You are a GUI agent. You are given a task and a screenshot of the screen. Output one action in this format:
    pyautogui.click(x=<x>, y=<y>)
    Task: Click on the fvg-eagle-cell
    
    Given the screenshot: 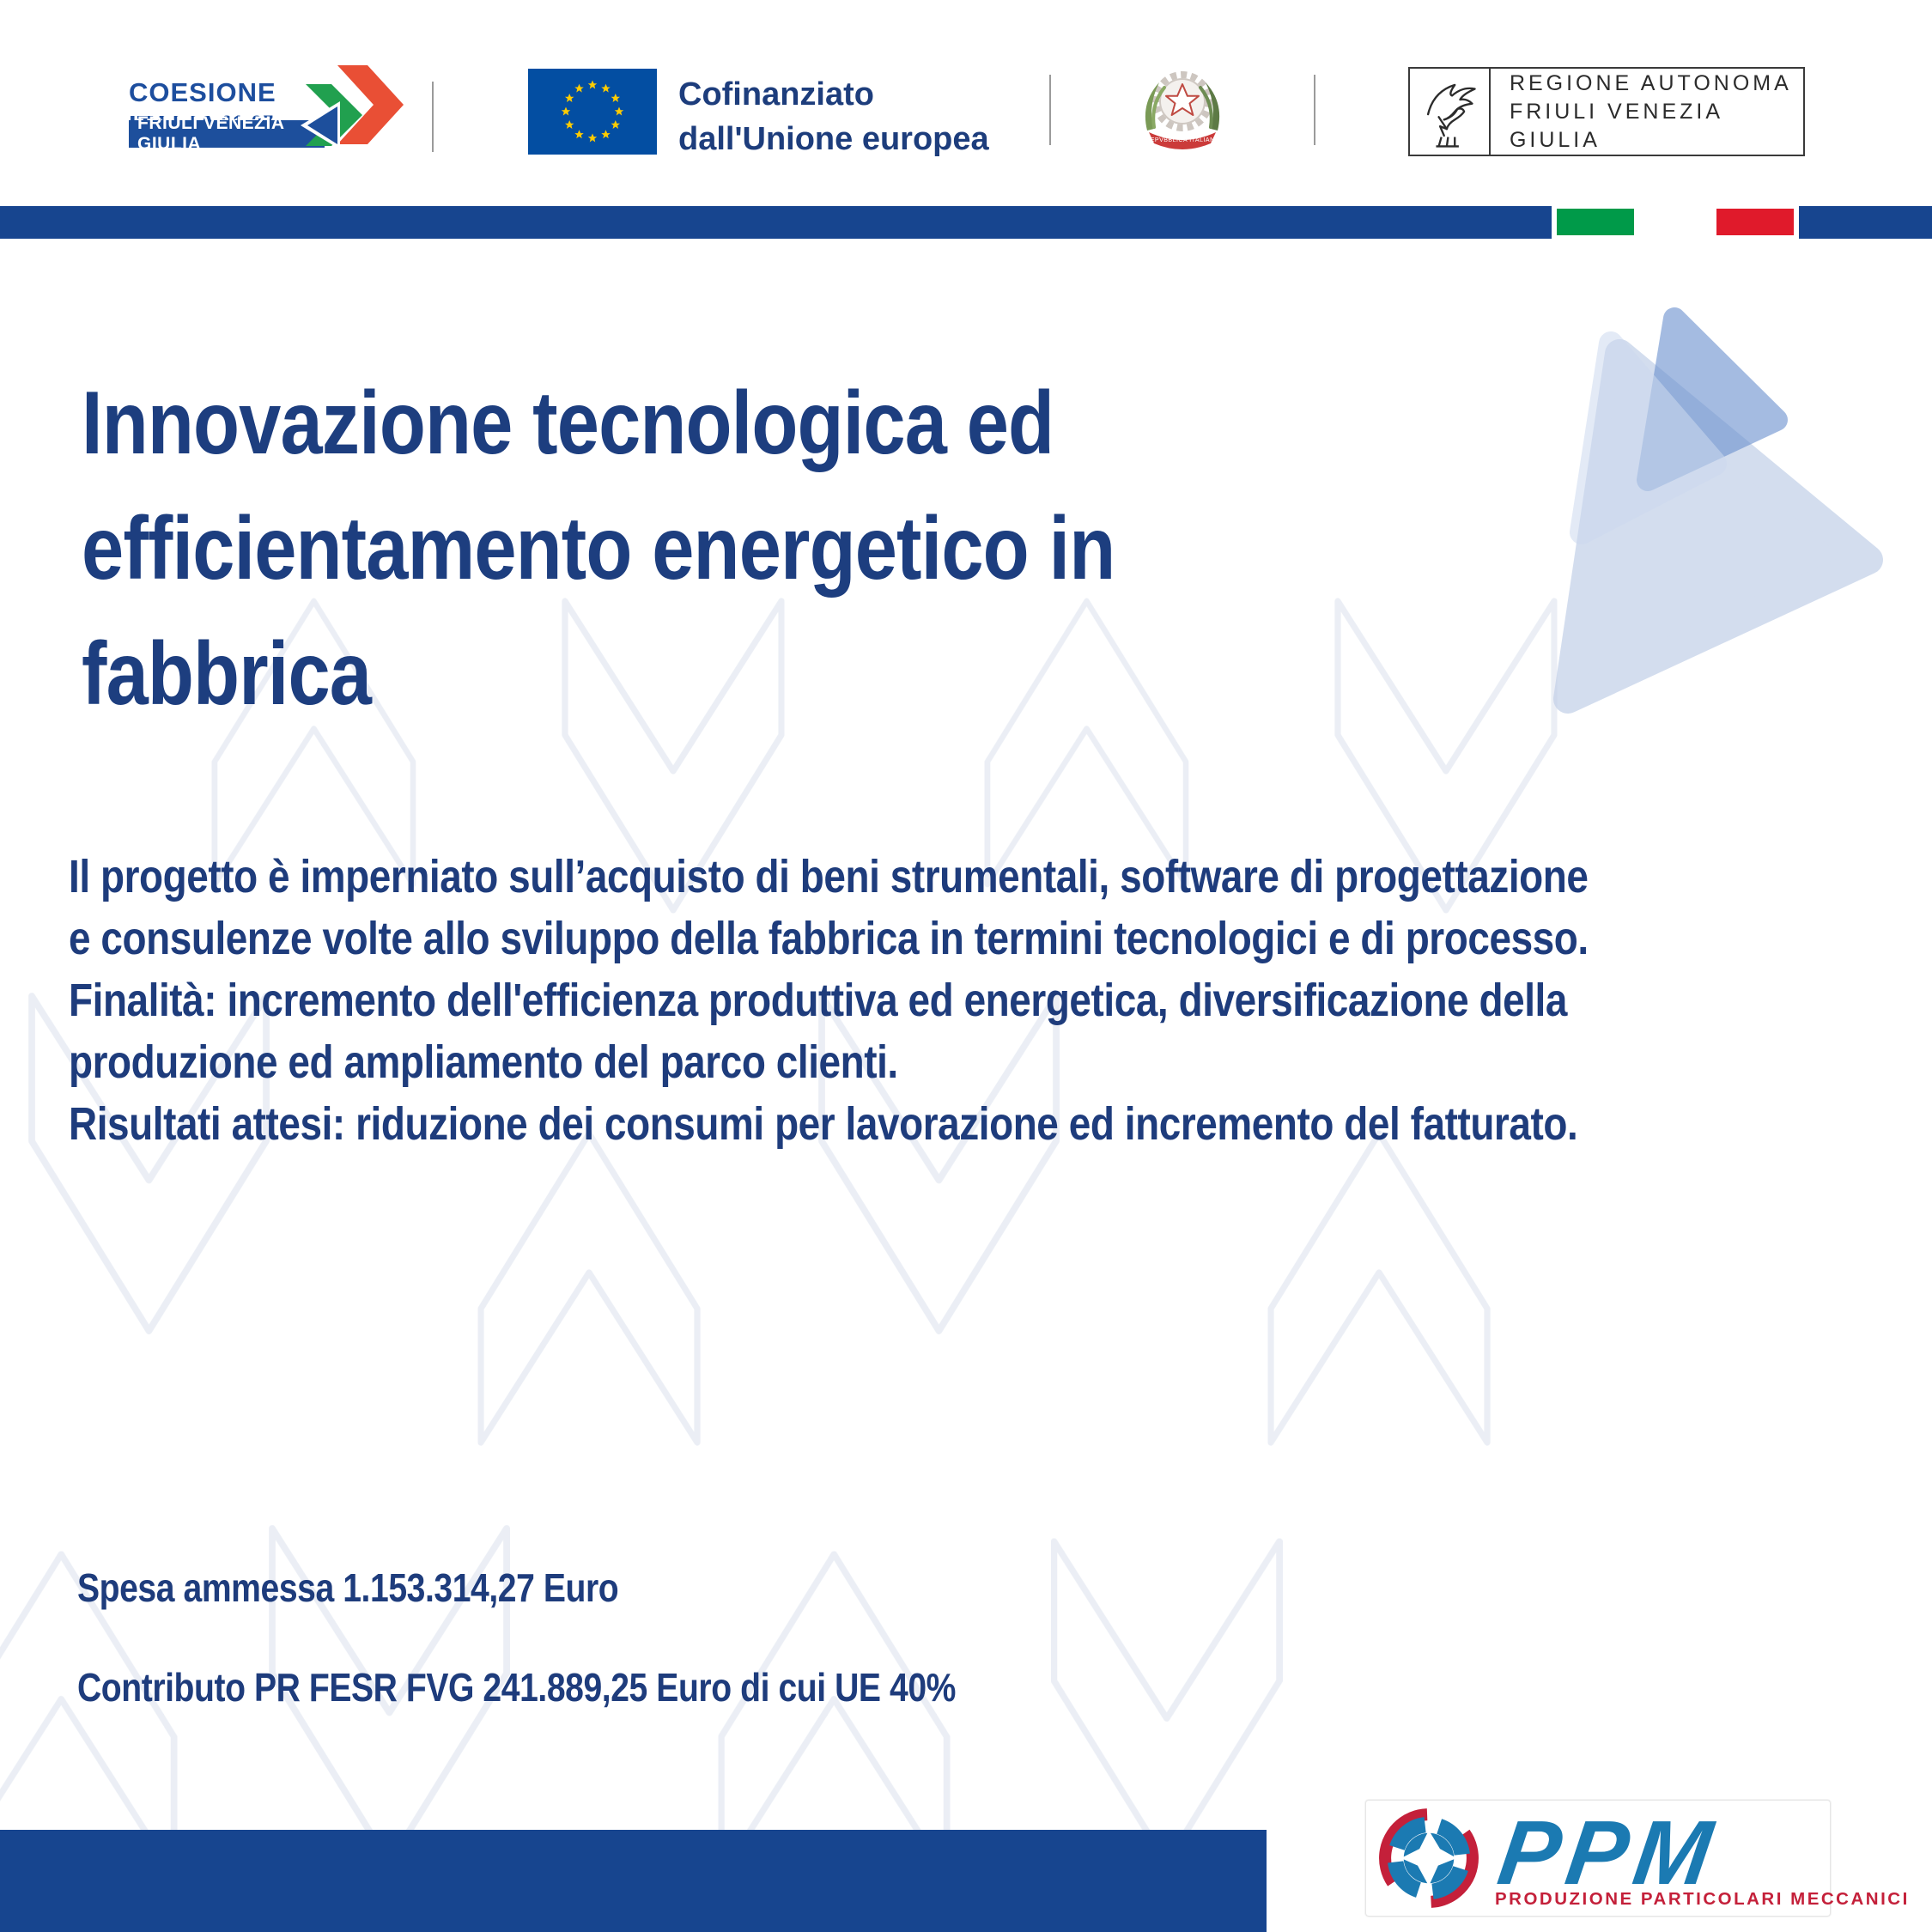 What is the action you would take?
    pyautogui.click(x=1451, y=112)
    